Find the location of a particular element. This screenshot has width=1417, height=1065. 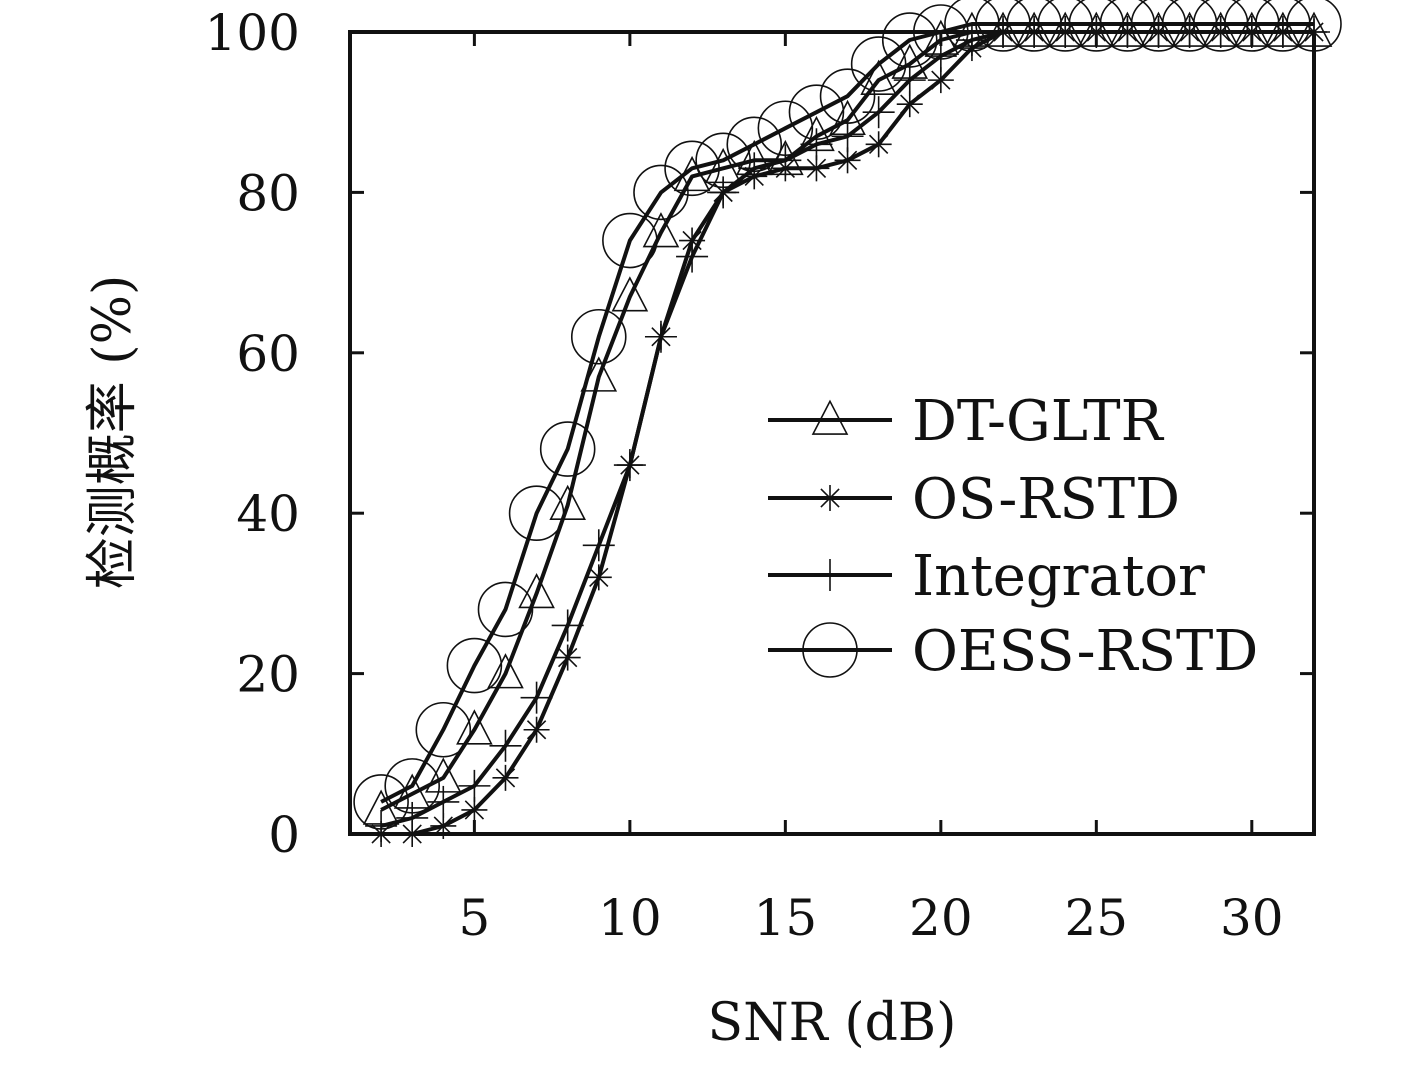

legend-entry: DT-GLTR is located at coordinates (966, 421).